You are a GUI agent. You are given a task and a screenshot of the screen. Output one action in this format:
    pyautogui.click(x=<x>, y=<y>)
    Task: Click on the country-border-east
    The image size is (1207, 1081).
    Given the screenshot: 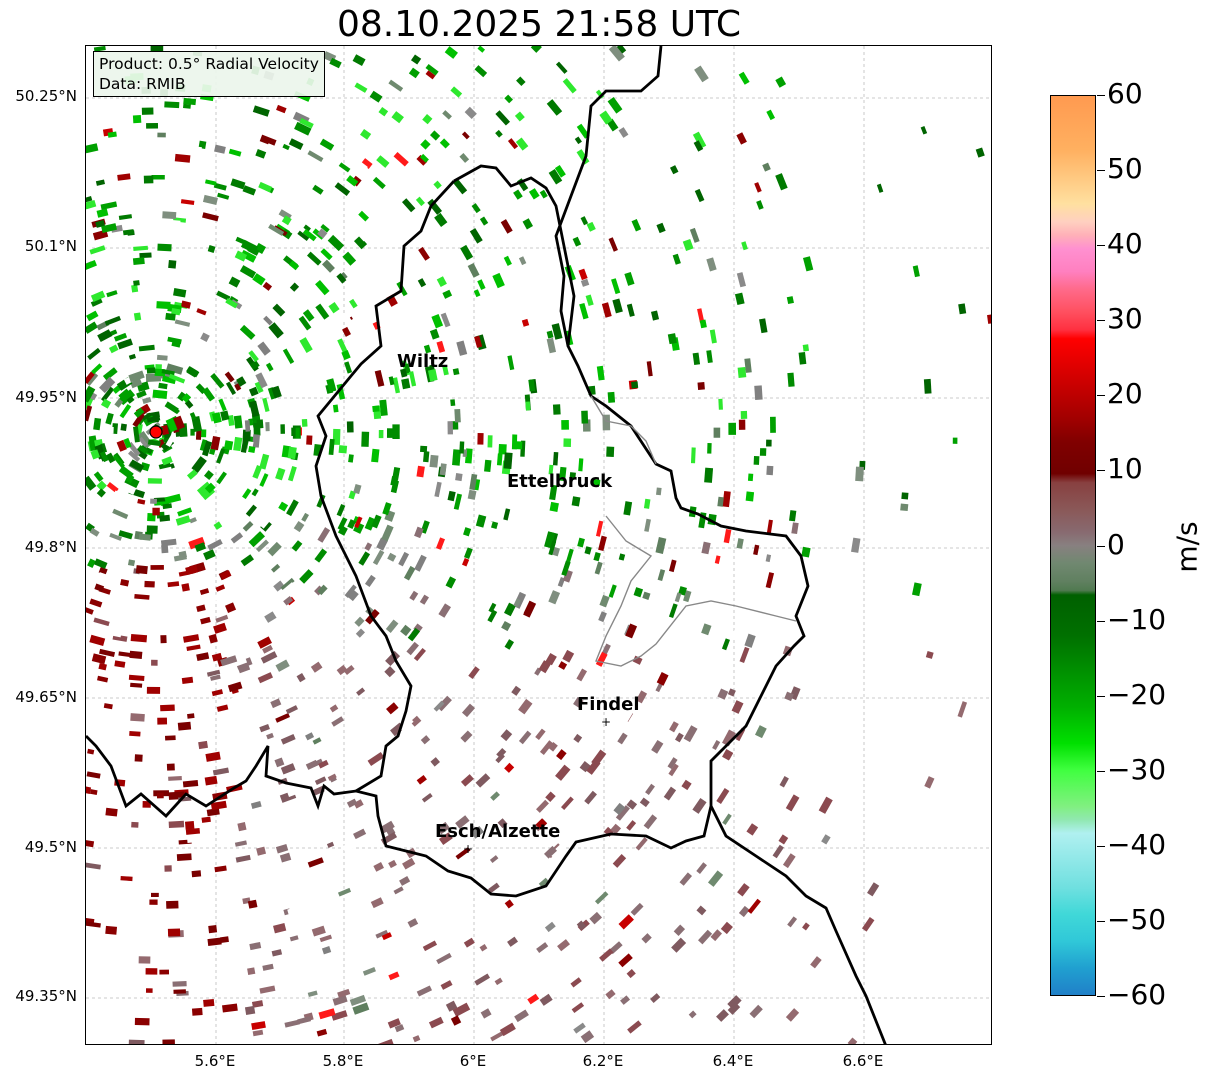 What is the action you would take?
    pyautogui.click(x=608, y=196)
    